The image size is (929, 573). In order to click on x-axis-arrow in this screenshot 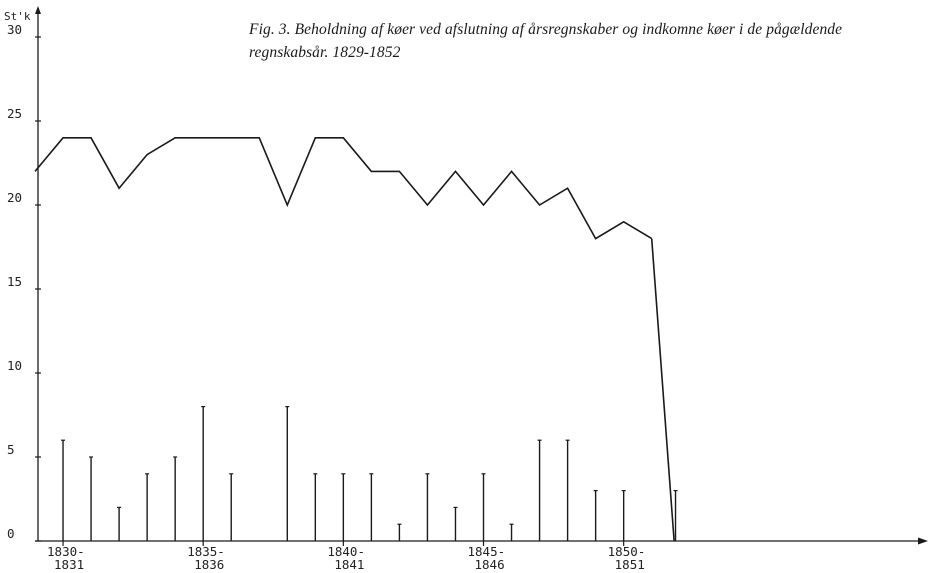, I will do `click(923, 541)`.